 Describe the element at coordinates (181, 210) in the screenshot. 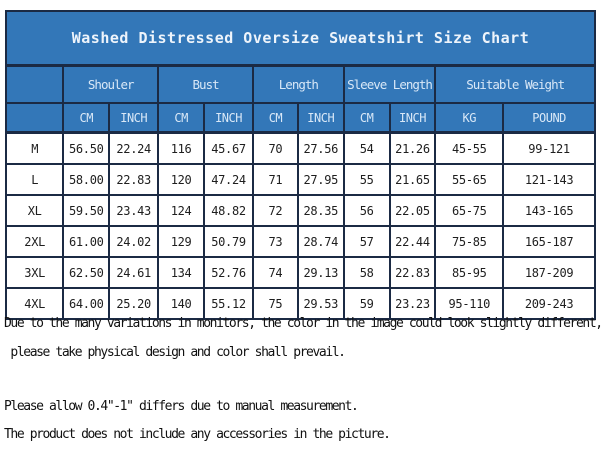

I see `measurement-cell: 124` at that location.